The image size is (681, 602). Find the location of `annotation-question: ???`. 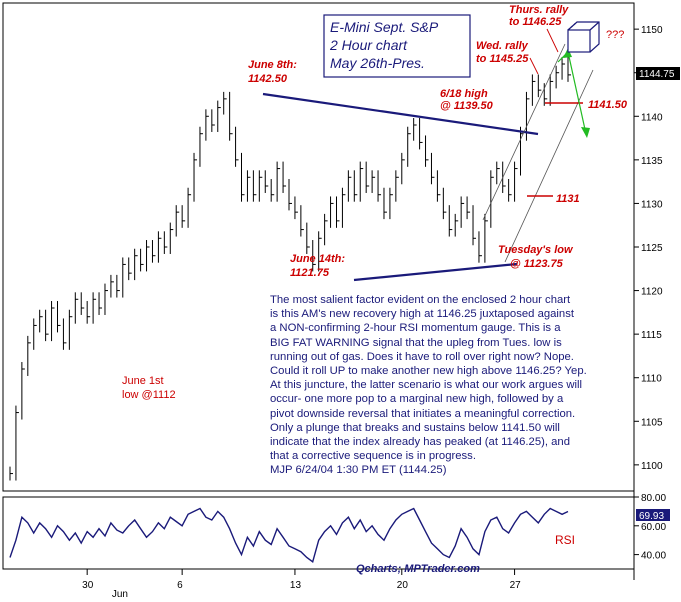

annotation-question: ??? is located at coordinates (615, 35).